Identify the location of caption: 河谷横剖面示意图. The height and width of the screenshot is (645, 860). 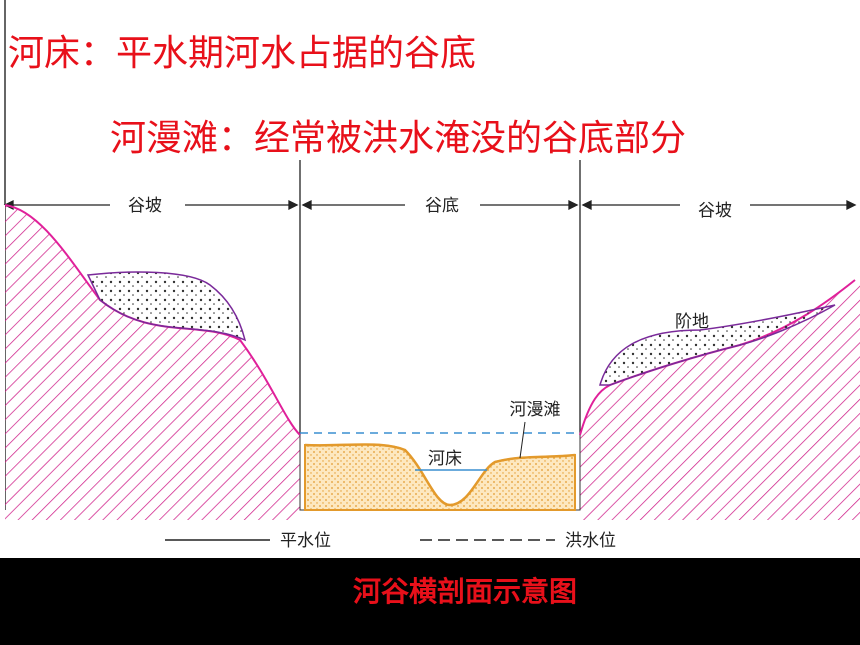
(465, 591).